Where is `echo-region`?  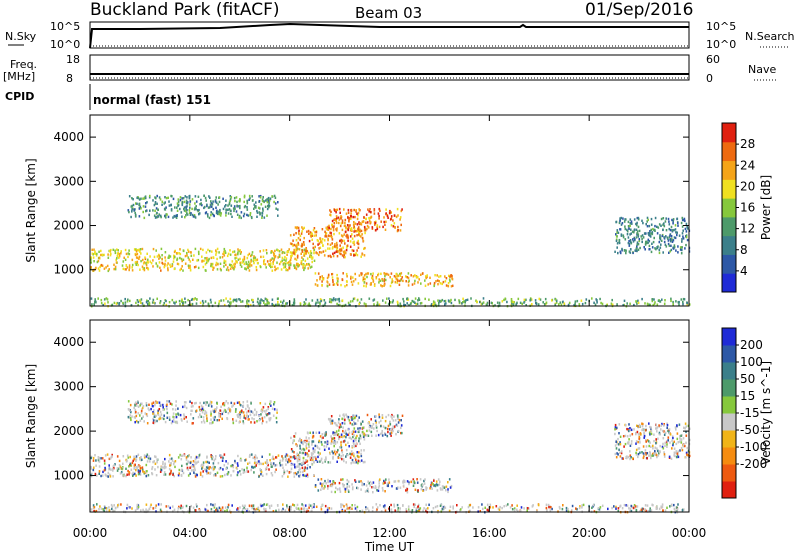
echo-region is located at coordinates (202, 412).